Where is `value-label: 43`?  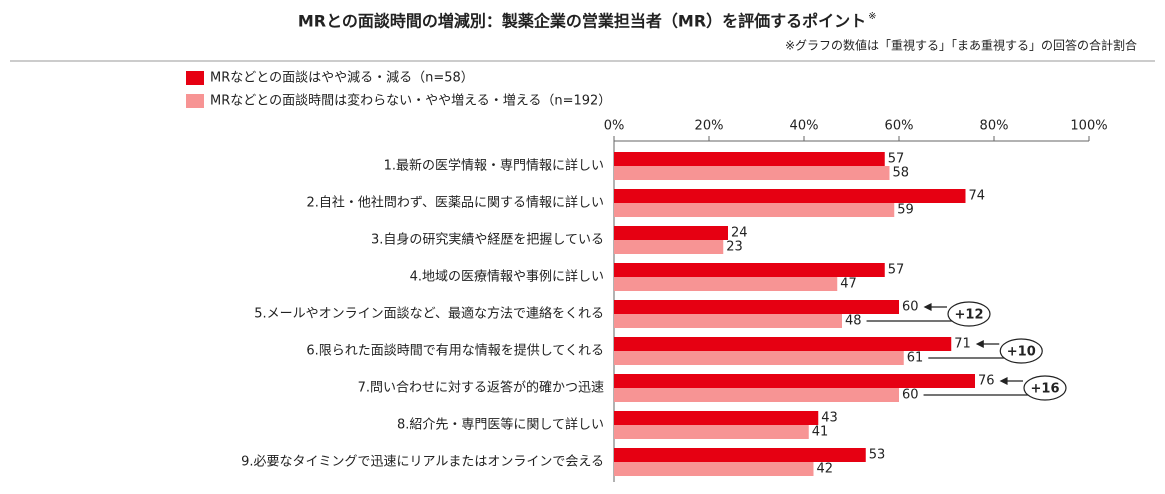 value-label: 43 is located at coordinates (829, 418).